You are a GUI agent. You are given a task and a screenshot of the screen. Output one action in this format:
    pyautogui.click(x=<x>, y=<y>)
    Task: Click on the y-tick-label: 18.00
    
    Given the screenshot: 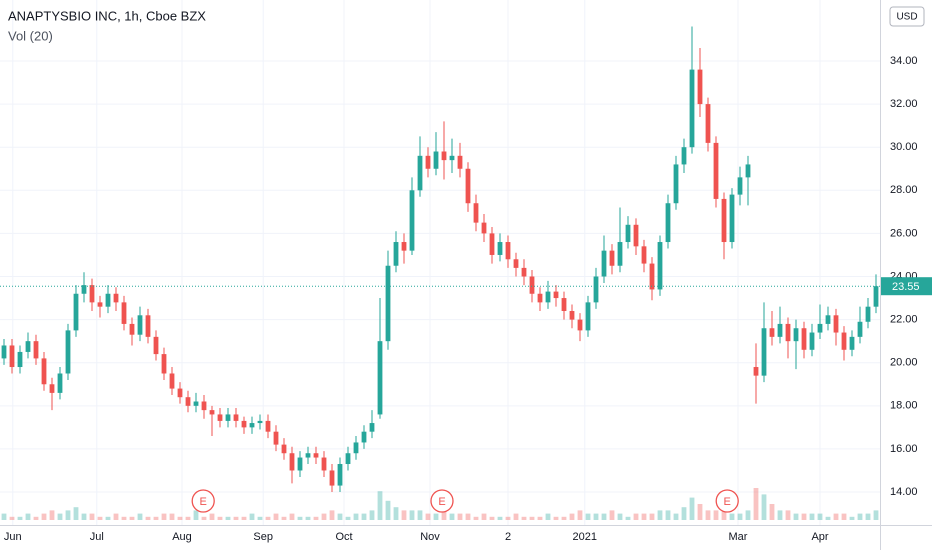 What is the action you would take?
    pyautogui.click(x=904, y=406)
    